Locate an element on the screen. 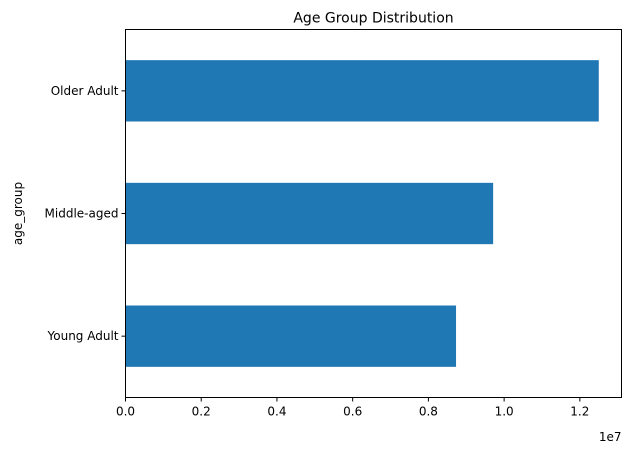  x-axis-offset-label: 1e7 is located at coordinates (610, 437).